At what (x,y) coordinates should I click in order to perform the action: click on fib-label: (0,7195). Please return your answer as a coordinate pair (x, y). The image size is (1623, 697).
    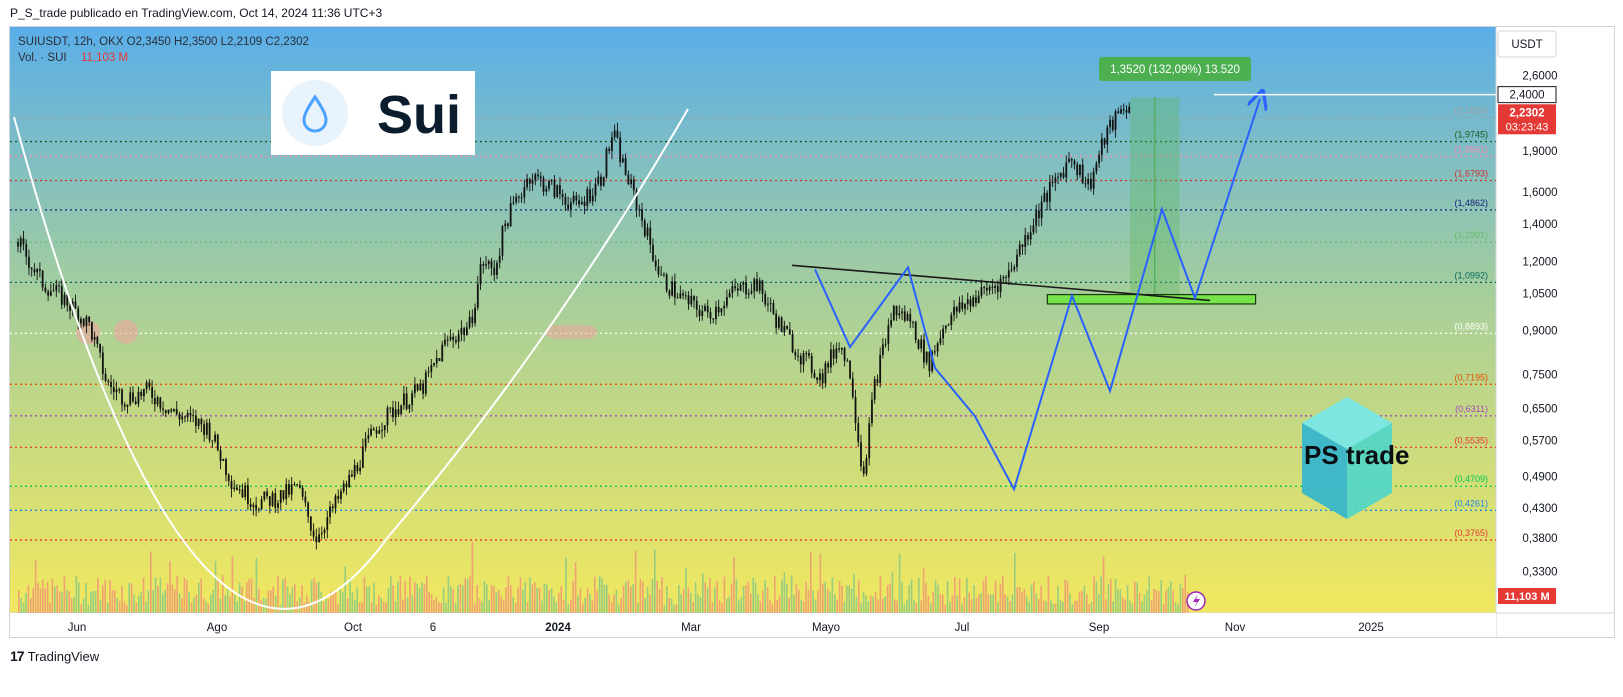
    Looking at the image, I should click on (1471, 377).